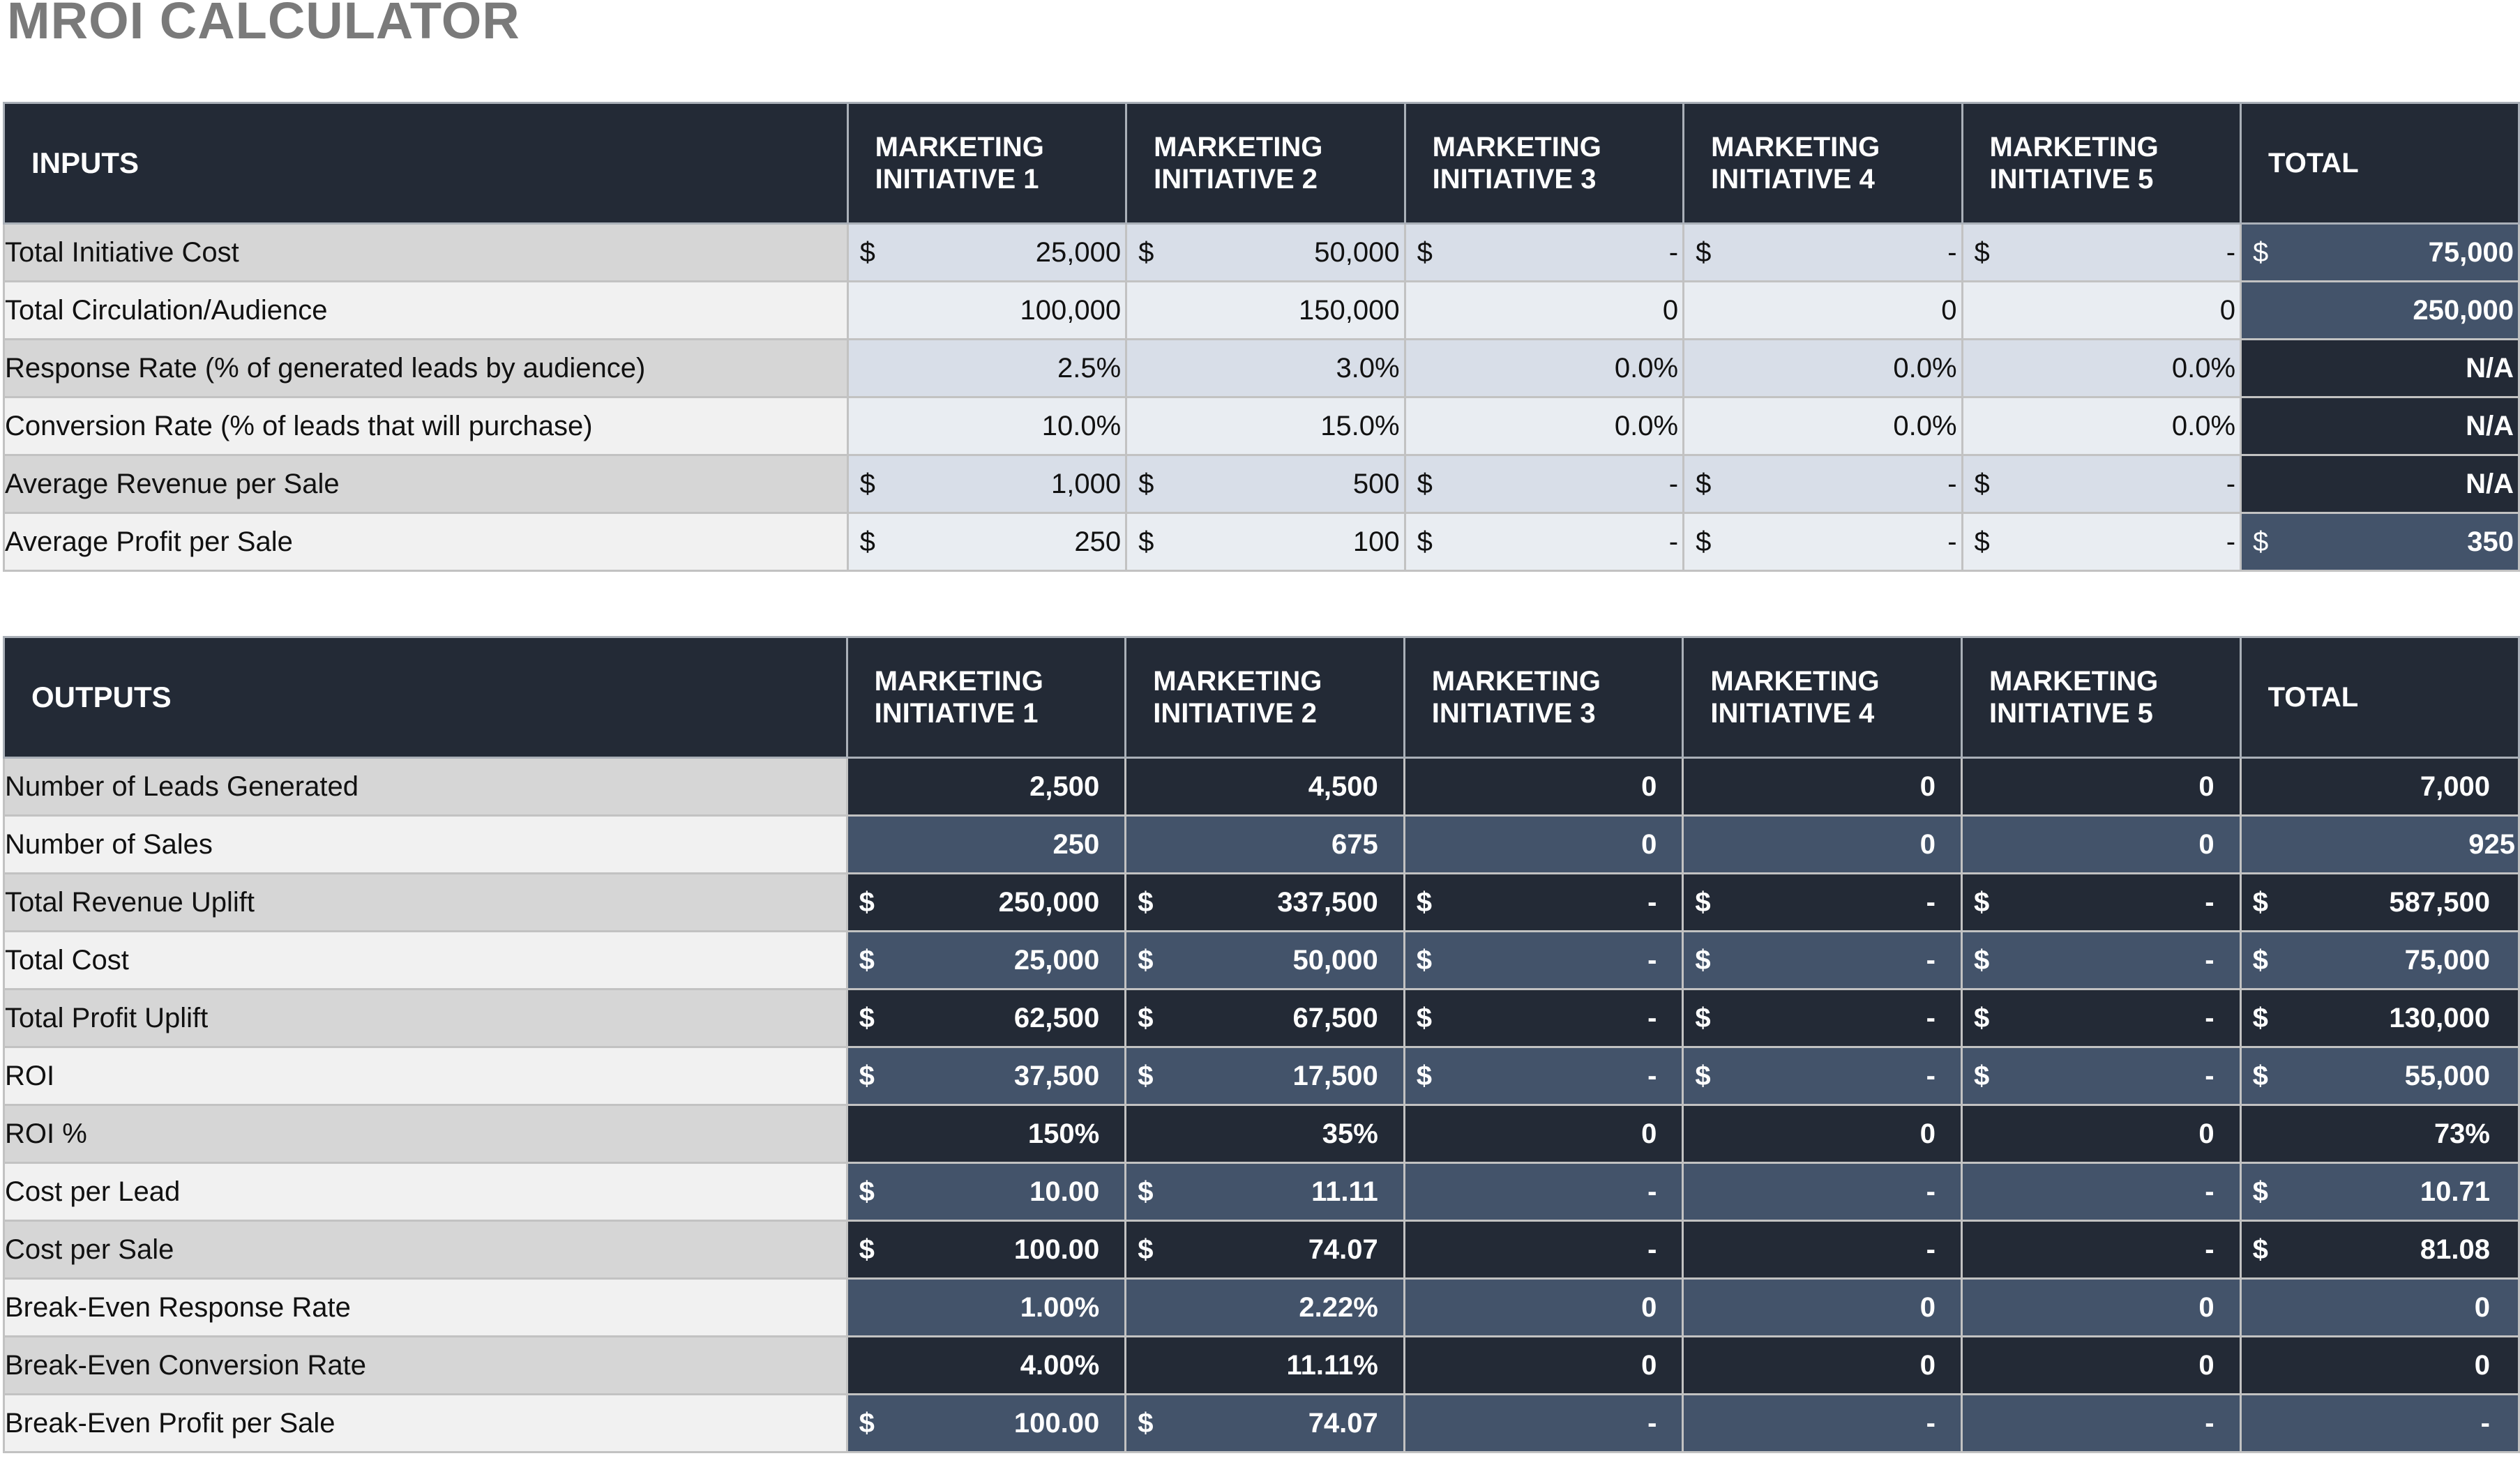  Describe the element at coordinates (987, 426) in the screenshot. I see `inputs-value-cell: 10.0%` at that location.